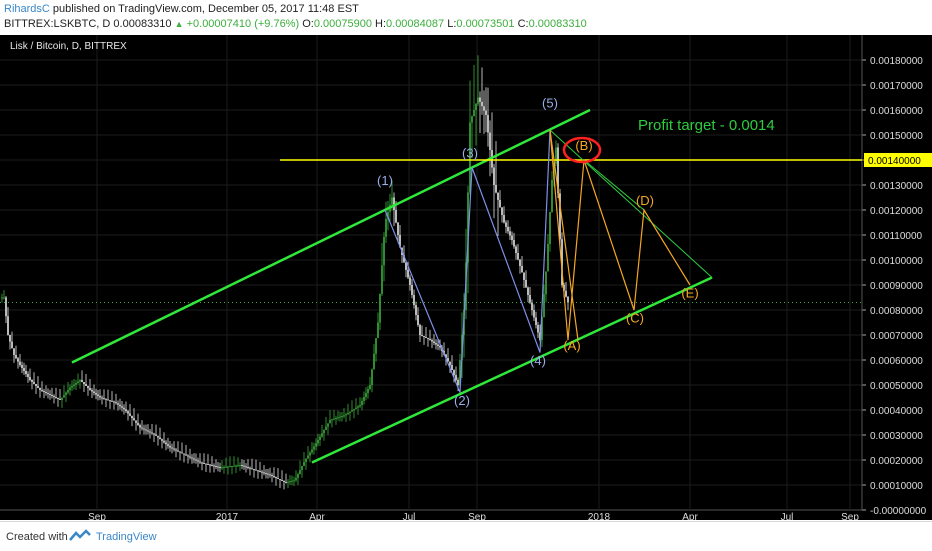 This screenshot has width=932, height=551. Describe the element at coordinates (485, 24) in the screenshot. I see `low-value: 0.00073501` at that location.